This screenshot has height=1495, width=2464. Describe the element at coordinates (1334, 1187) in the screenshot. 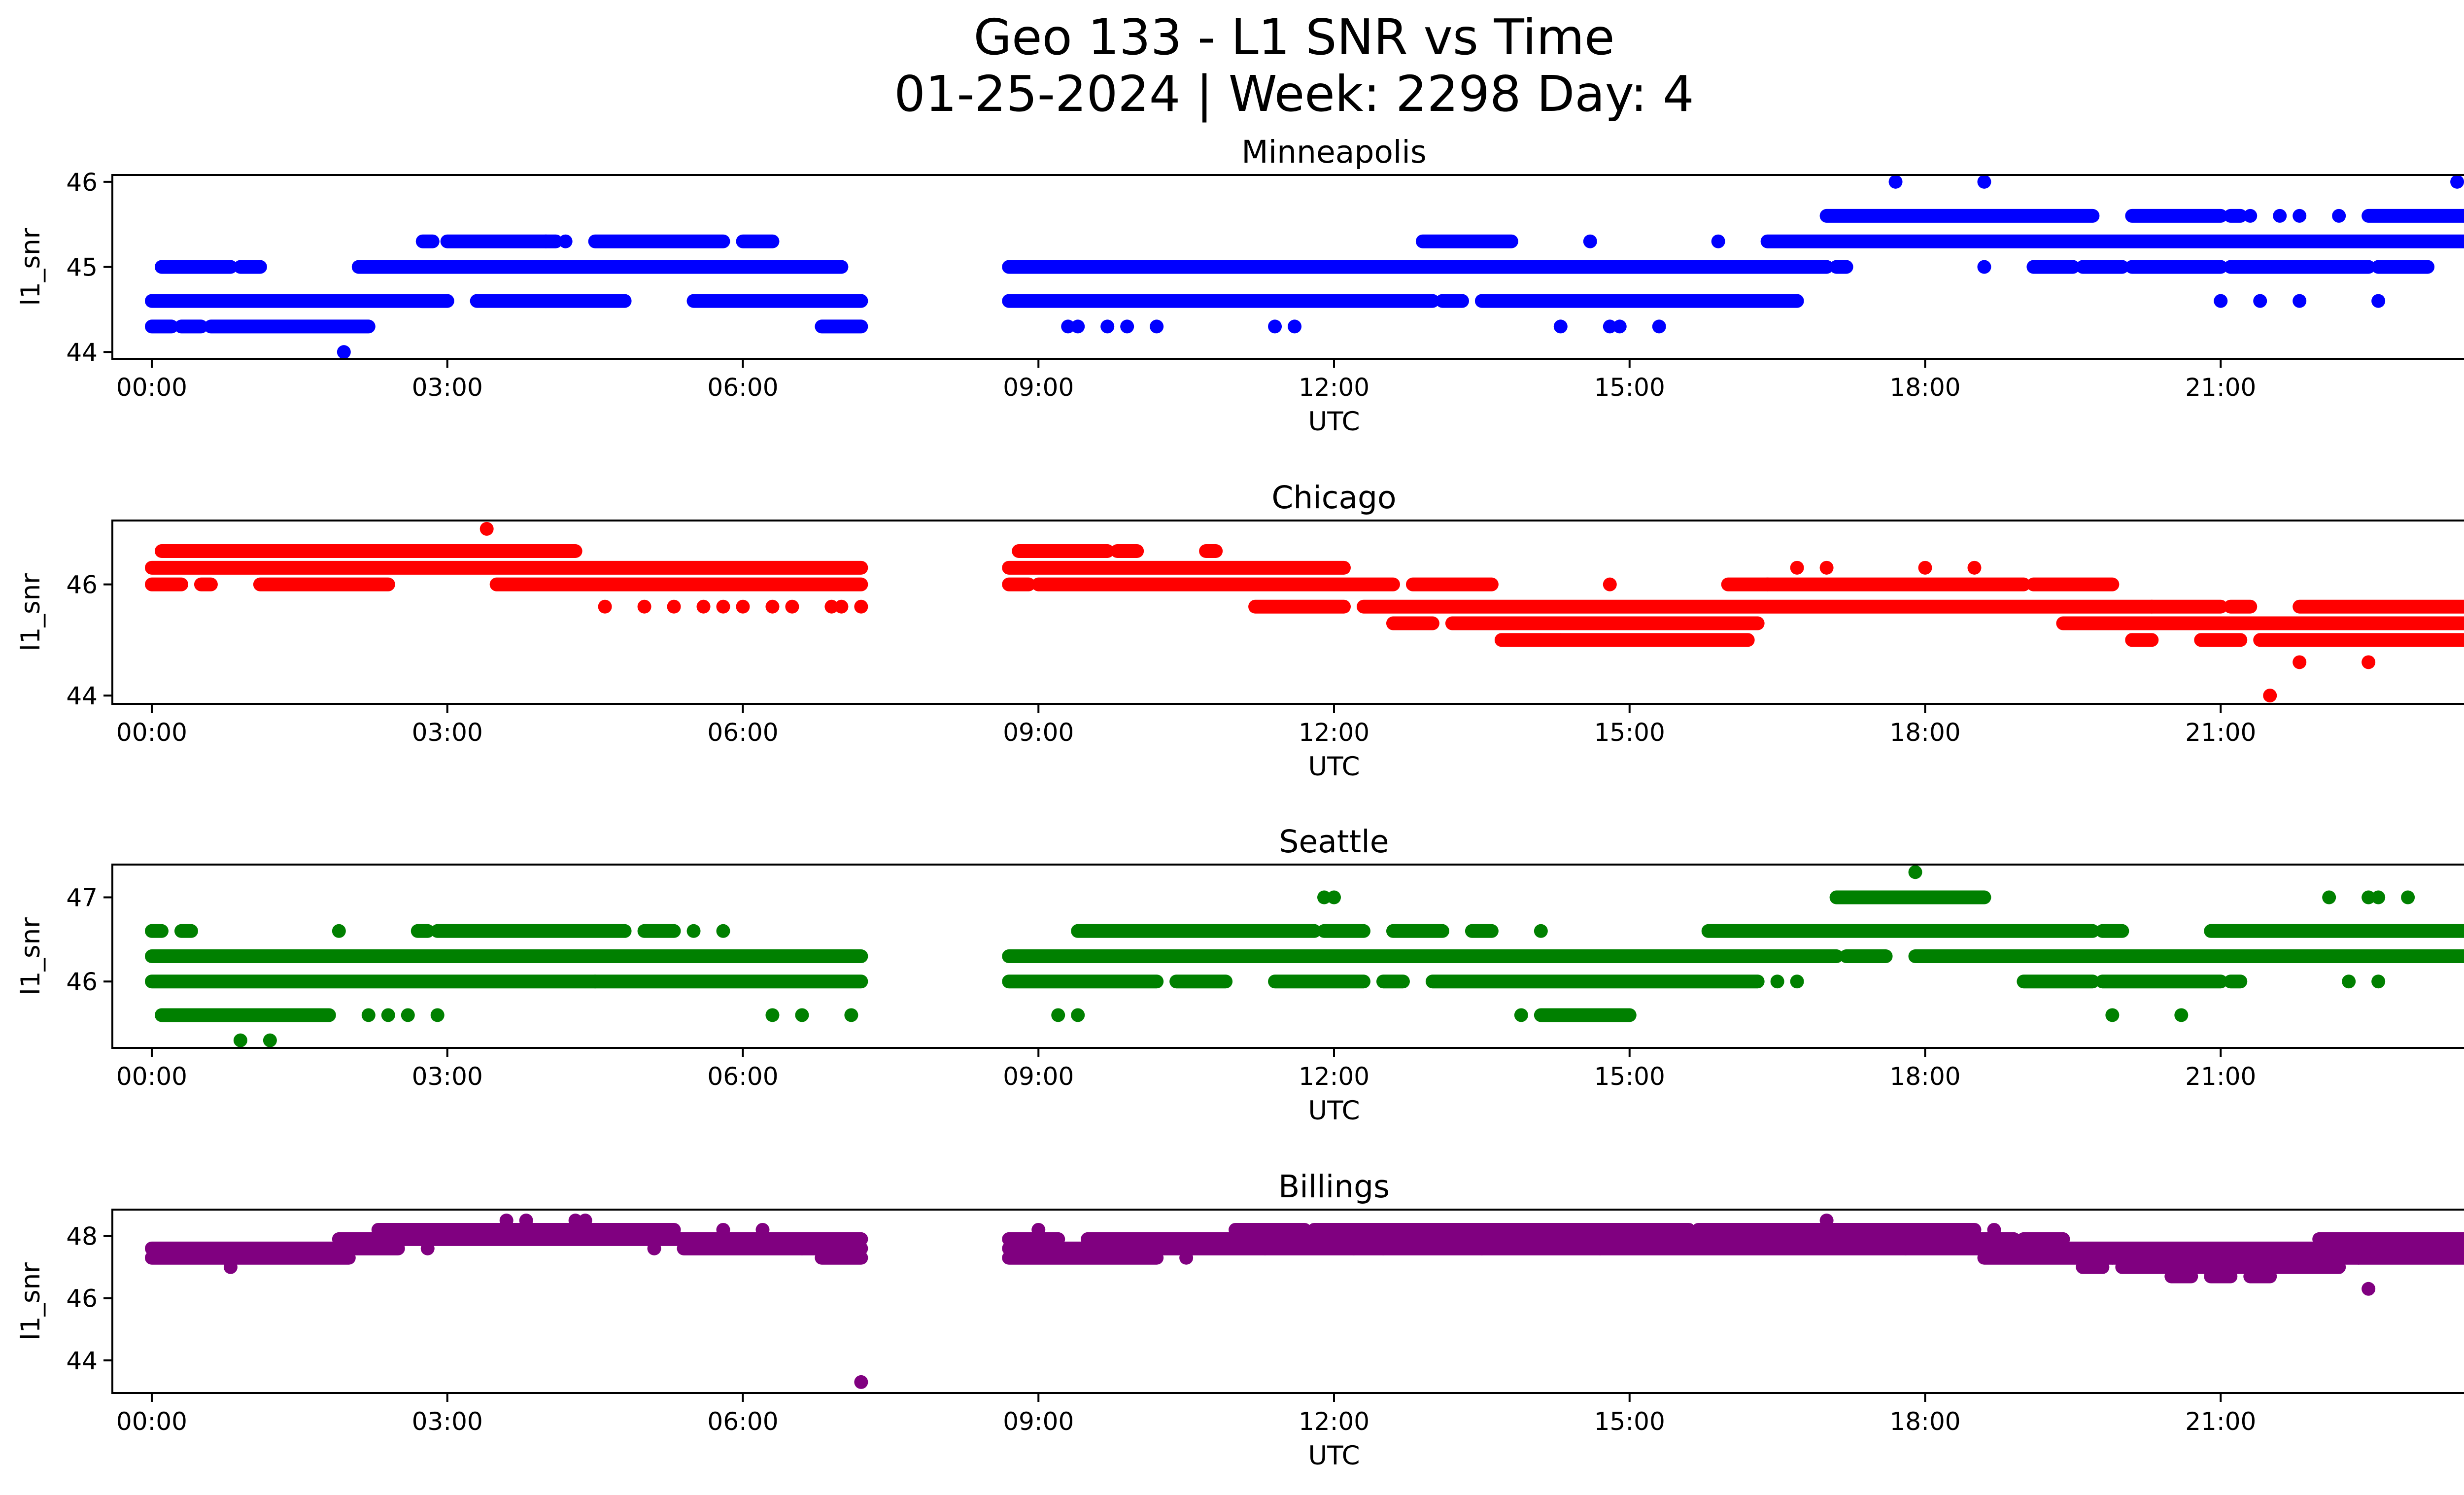

I see `subplot-title: Billings` at that location.